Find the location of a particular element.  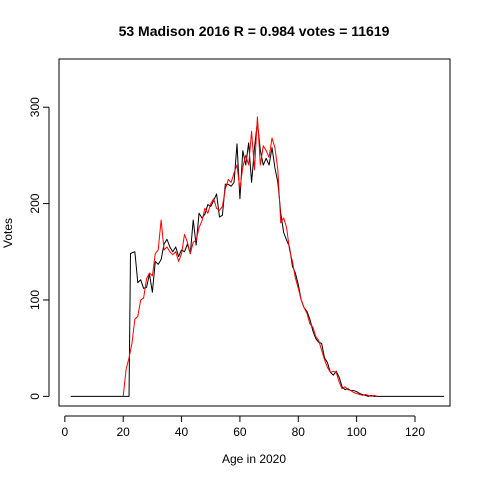

y-axis-label: Votes is located at coordinates (8, 233).